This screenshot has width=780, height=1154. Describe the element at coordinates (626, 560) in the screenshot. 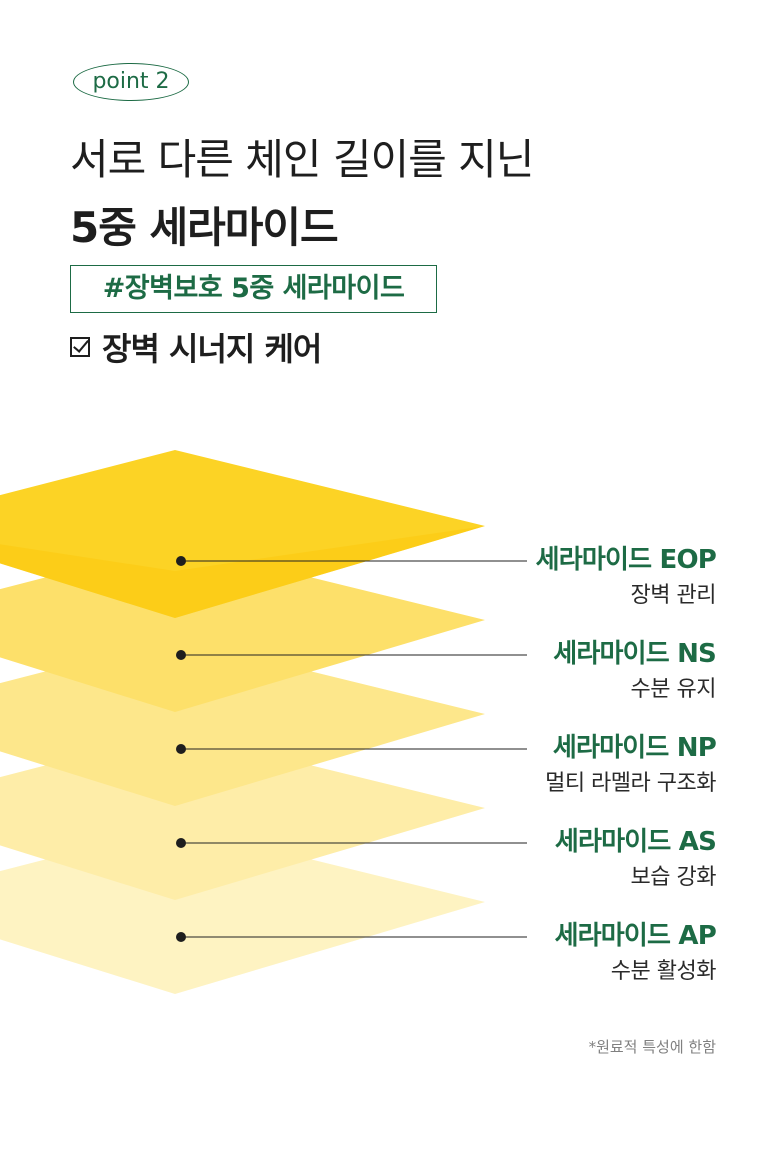

I see `ceramide-name: 세라마이드 EOP` at that location.